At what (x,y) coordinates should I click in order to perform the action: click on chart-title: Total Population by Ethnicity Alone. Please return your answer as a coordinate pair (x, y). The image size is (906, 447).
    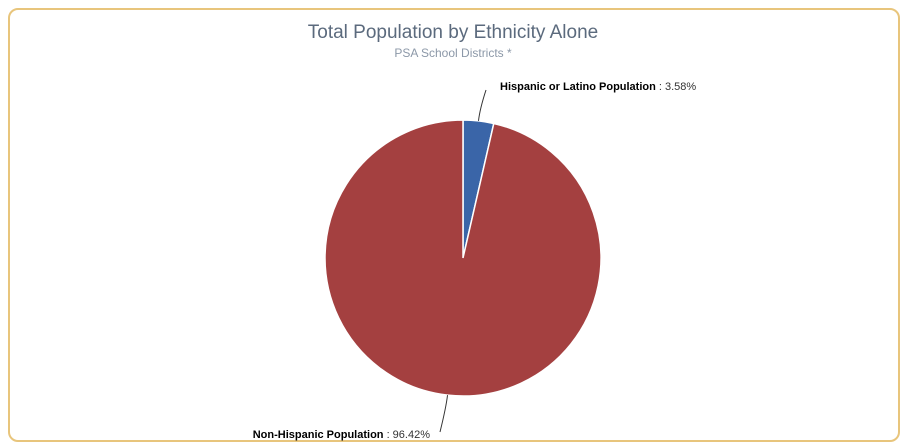
    Looking at the image, I should click on (453, 32).